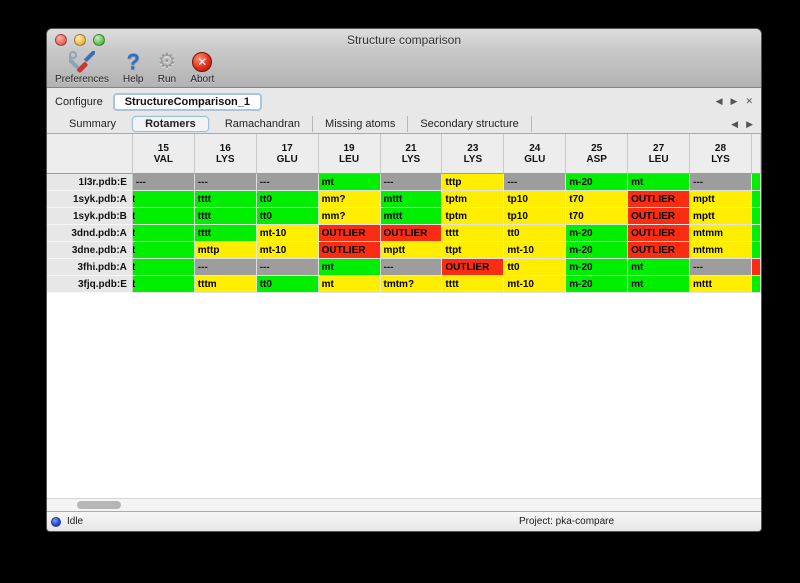 The height and width of the screenshot is (583, 800). Describe the element at coordinates (225, 250) in the screenshot. I see `rotamer-cell: mttp` at that location.